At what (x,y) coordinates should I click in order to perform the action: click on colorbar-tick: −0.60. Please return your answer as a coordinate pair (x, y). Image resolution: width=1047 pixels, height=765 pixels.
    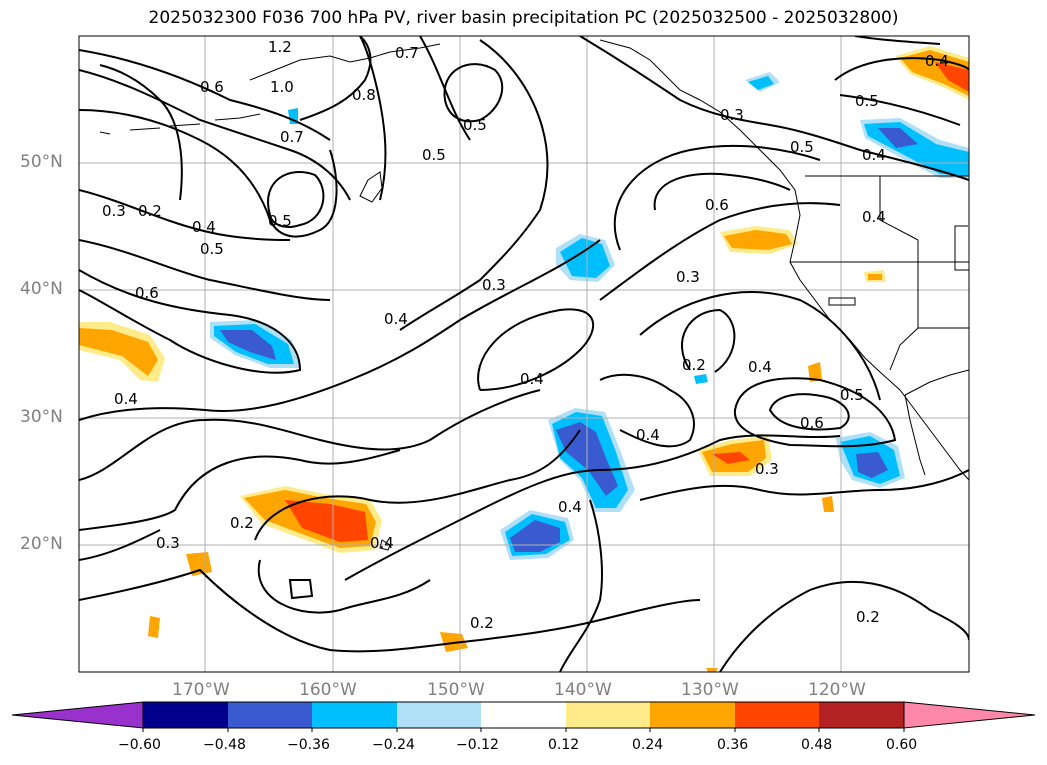
    Looking at the image, I should click on (139, 745).